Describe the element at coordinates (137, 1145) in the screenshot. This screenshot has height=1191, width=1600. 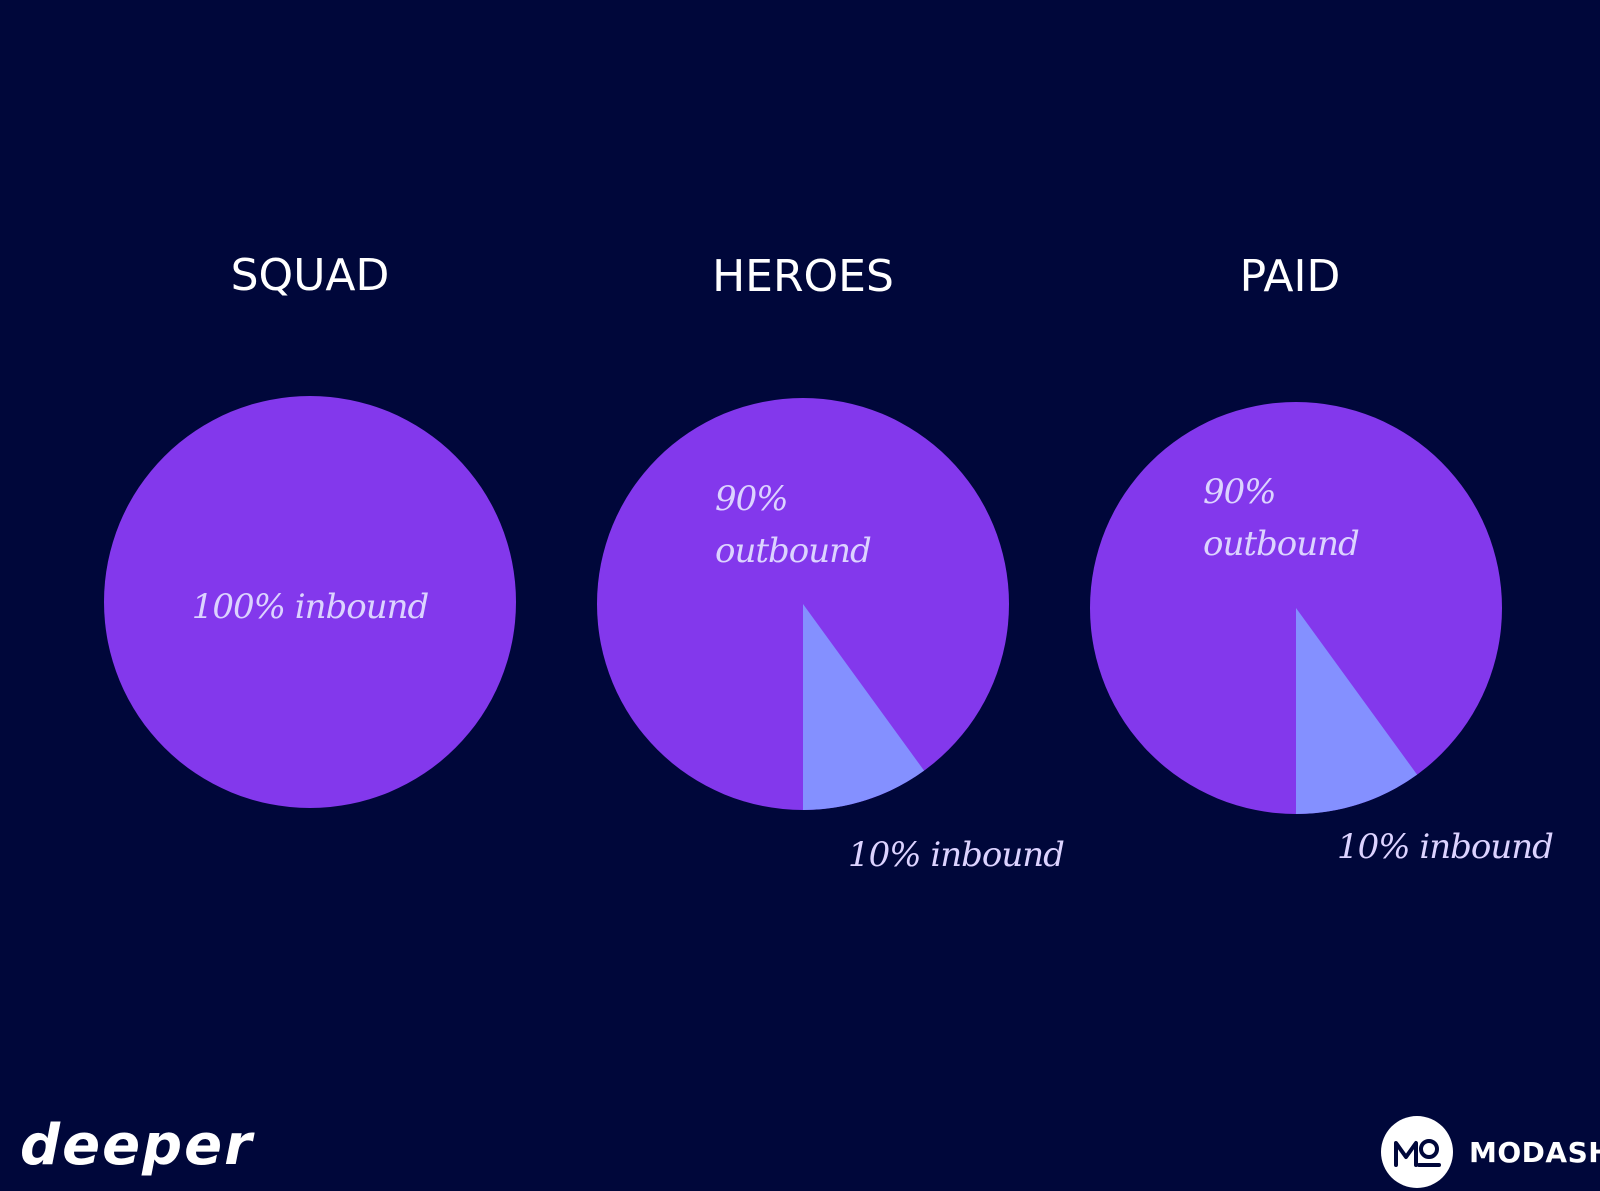
I see `deeper-logo: deeper` at that location.